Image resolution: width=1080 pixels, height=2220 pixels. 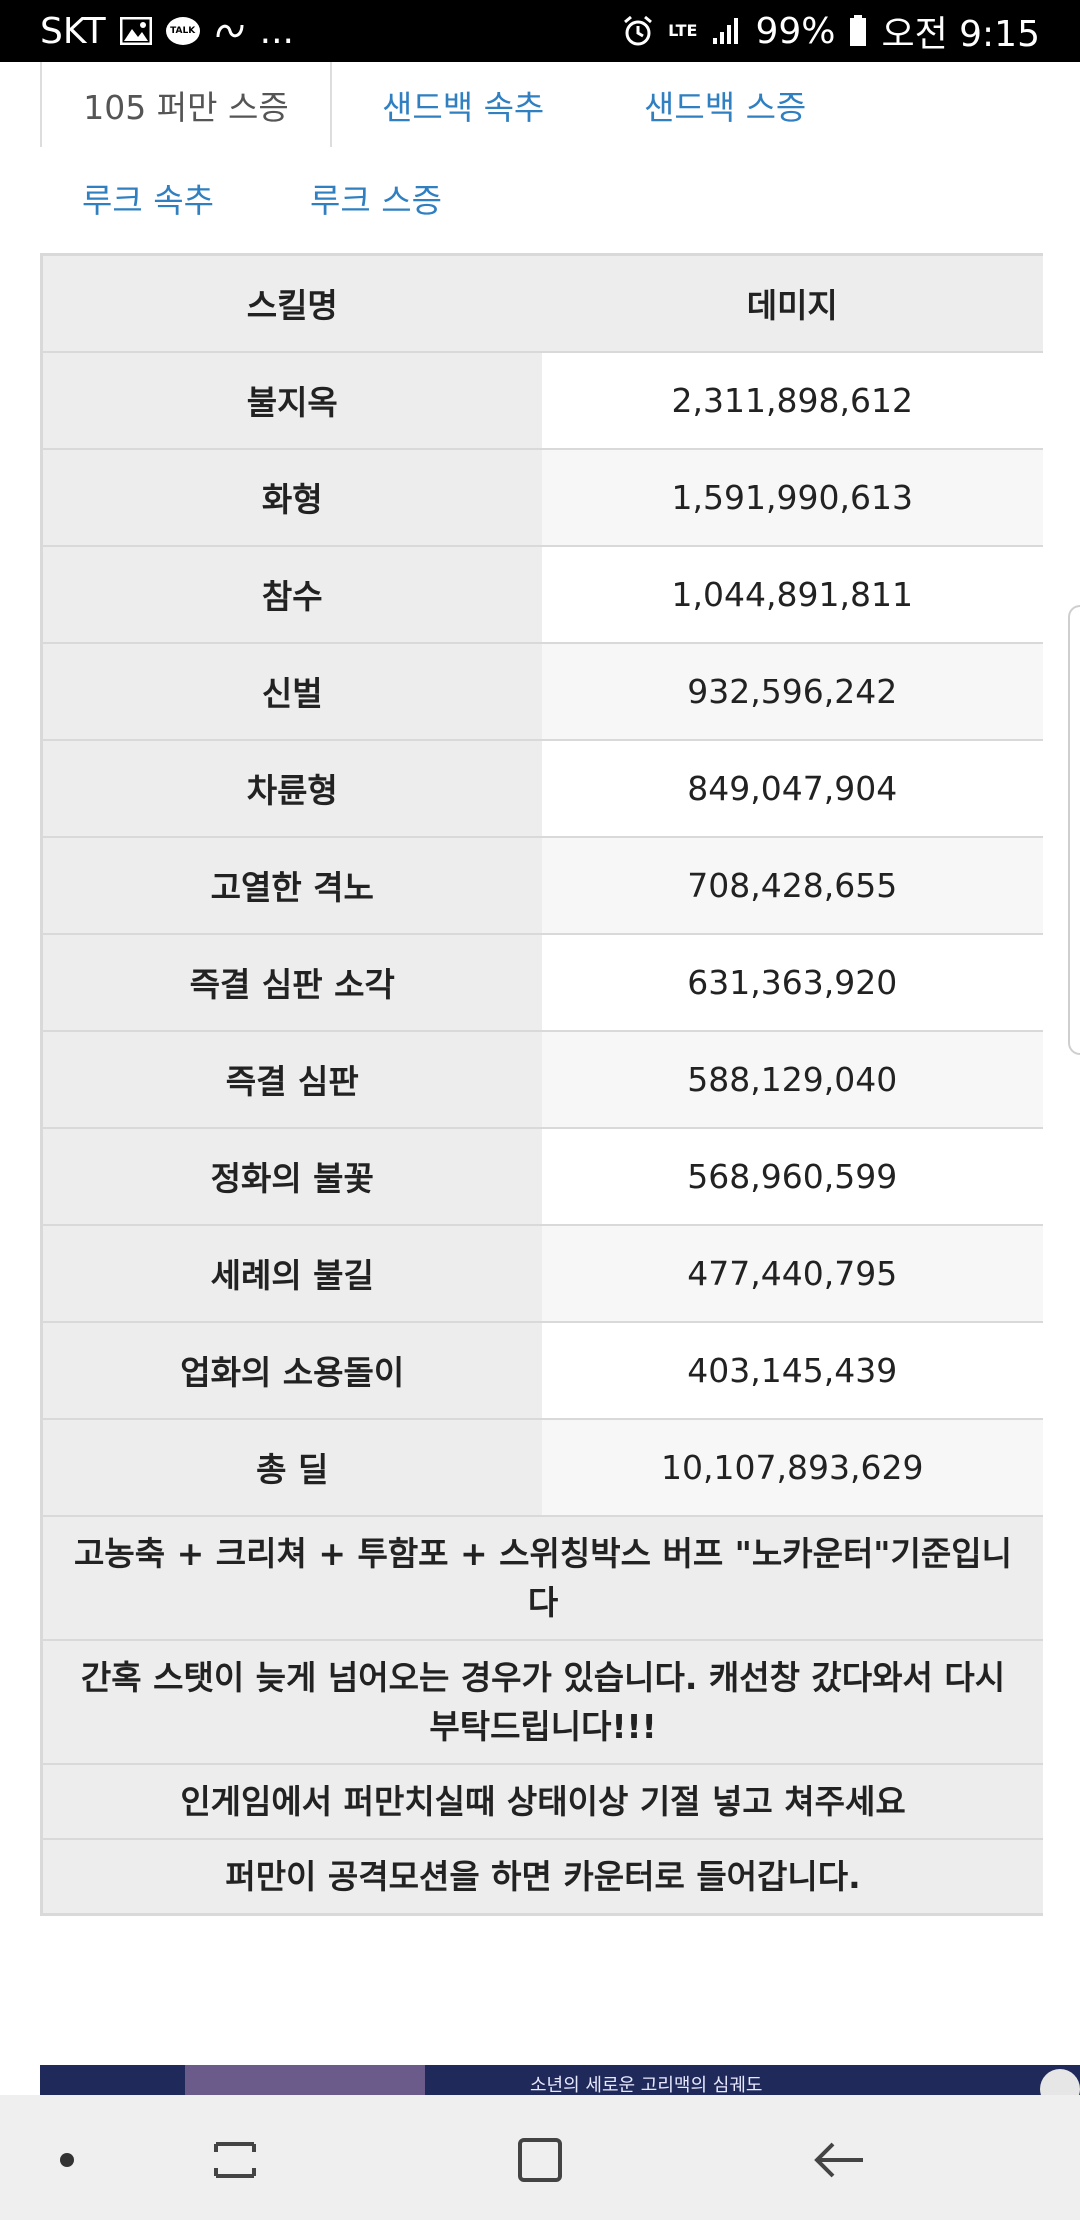 What do you see at coordinates (291, 1370) in the screenshot?
I see `skill-name: 업화의 소용돌이` at bounding box center [291, 1370].